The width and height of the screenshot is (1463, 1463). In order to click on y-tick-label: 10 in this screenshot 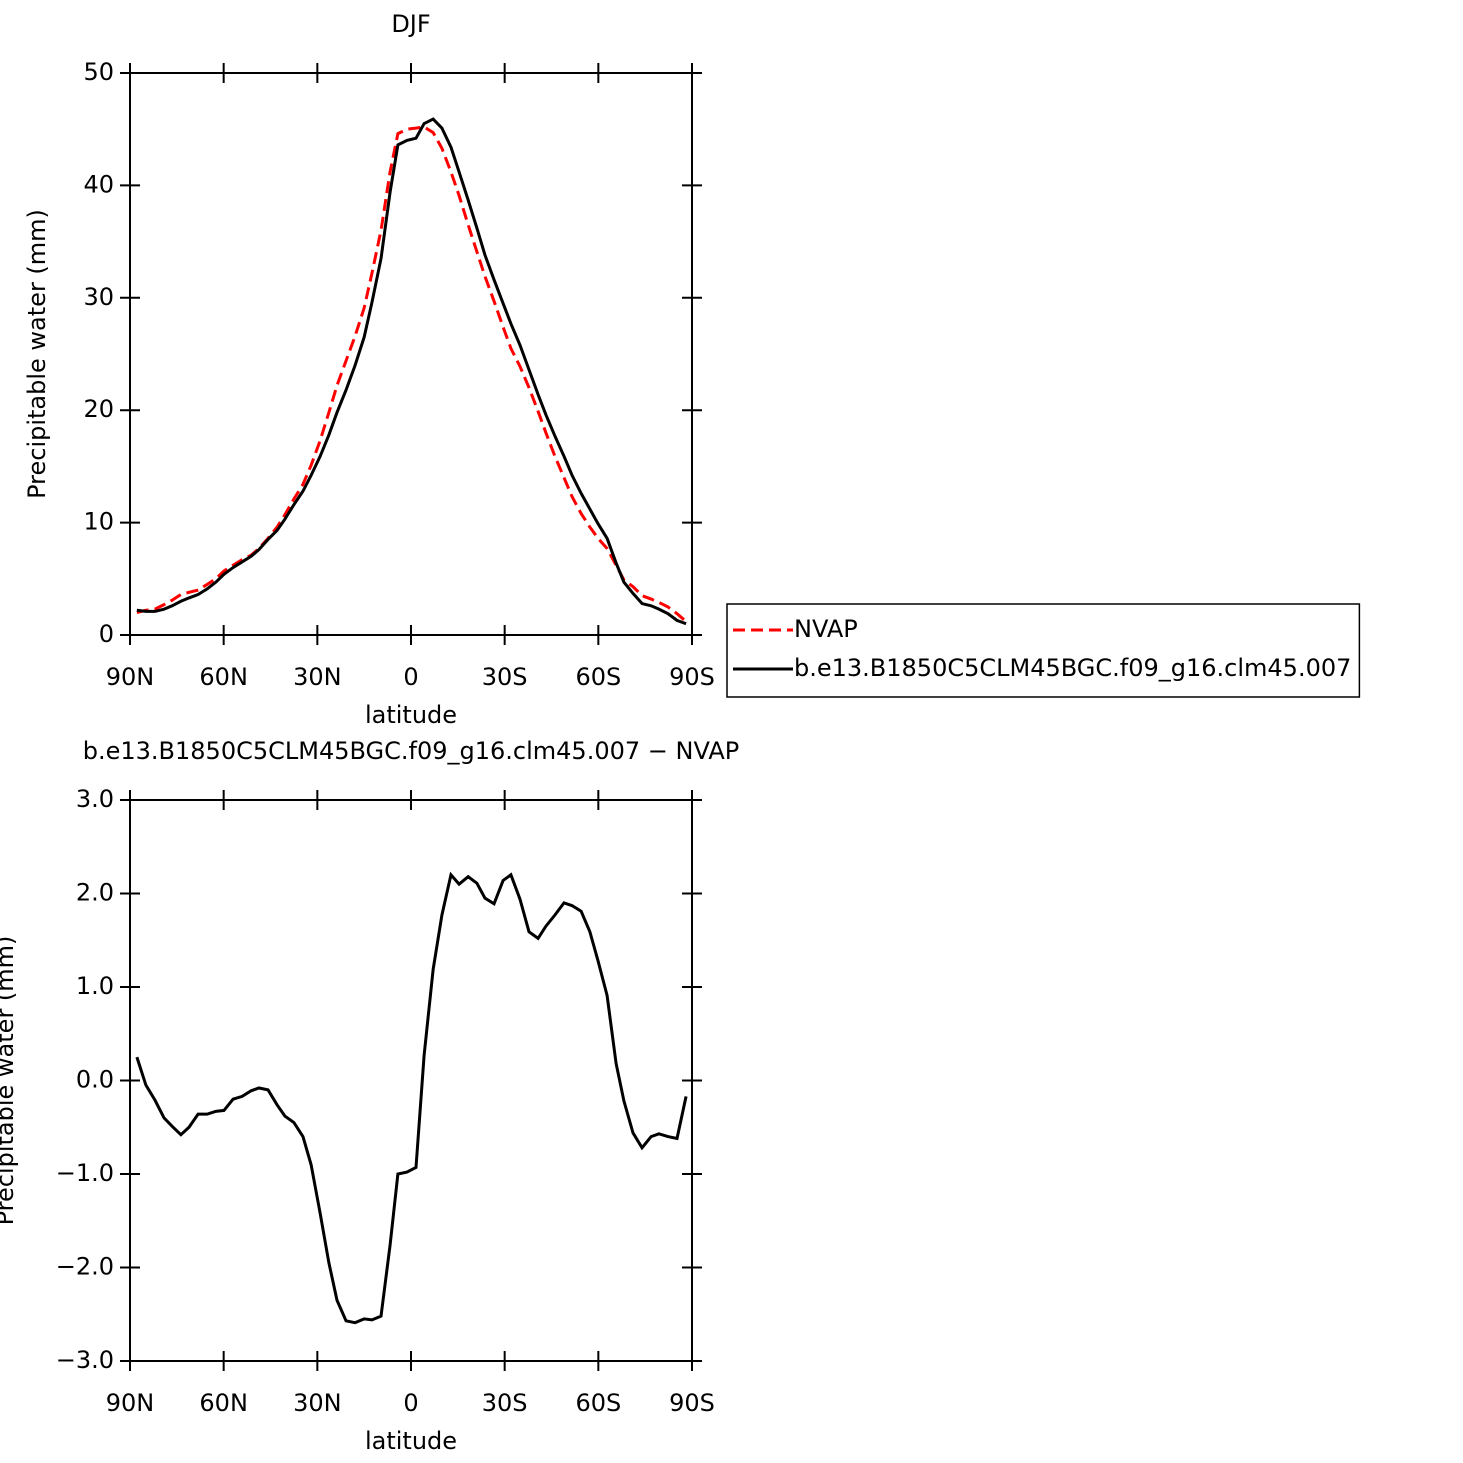, I will do `click(98, 522)`.